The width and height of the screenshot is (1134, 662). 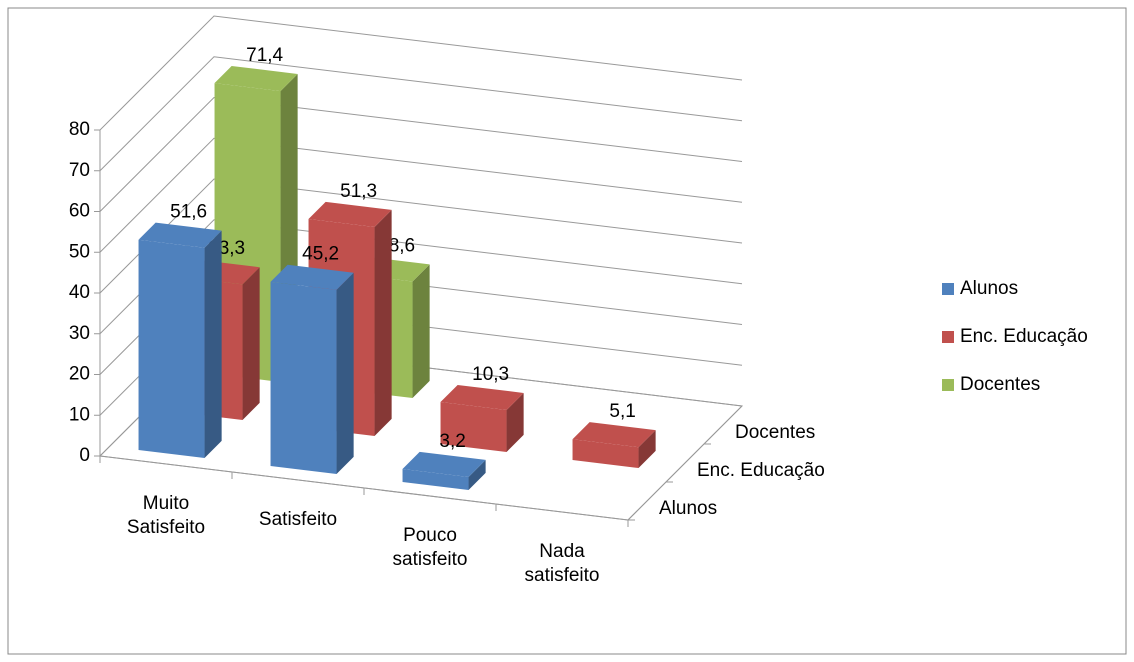 I want to click on data-label: 10,3, so click(x=490, y=374).